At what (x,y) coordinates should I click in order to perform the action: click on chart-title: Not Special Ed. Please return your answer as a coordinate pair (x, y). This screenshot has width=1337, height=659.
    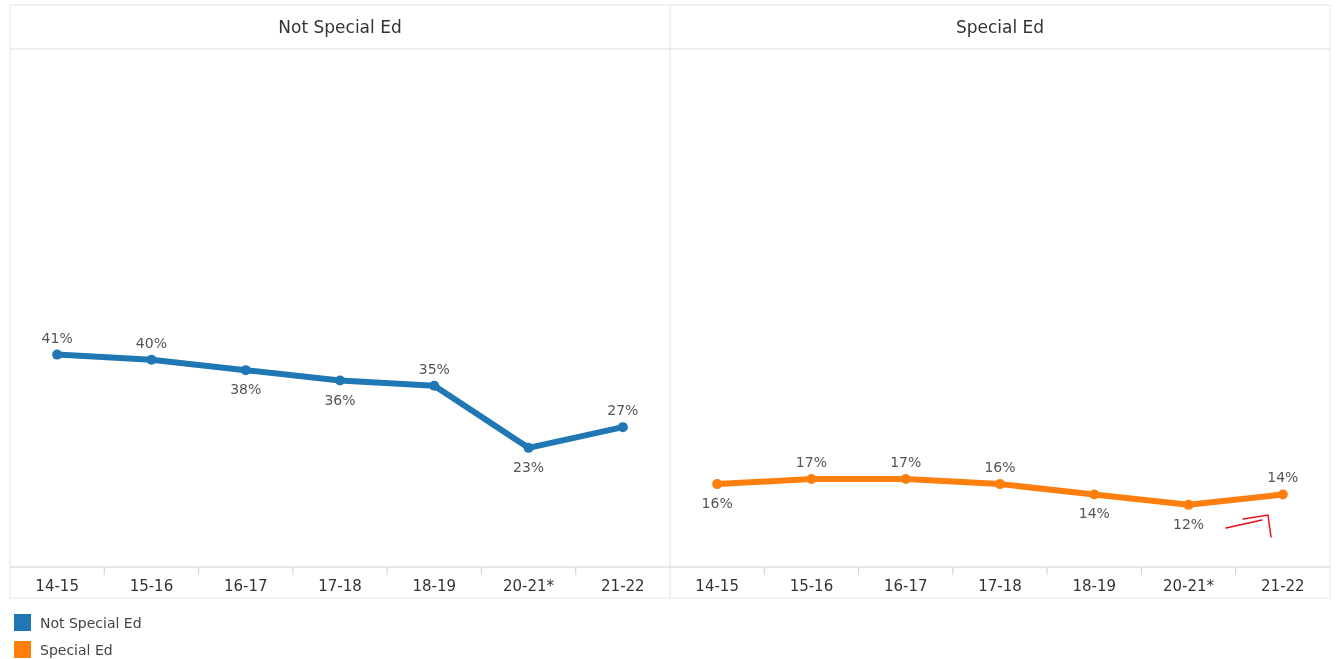
    Looking at the image, I should click on (340, 27).